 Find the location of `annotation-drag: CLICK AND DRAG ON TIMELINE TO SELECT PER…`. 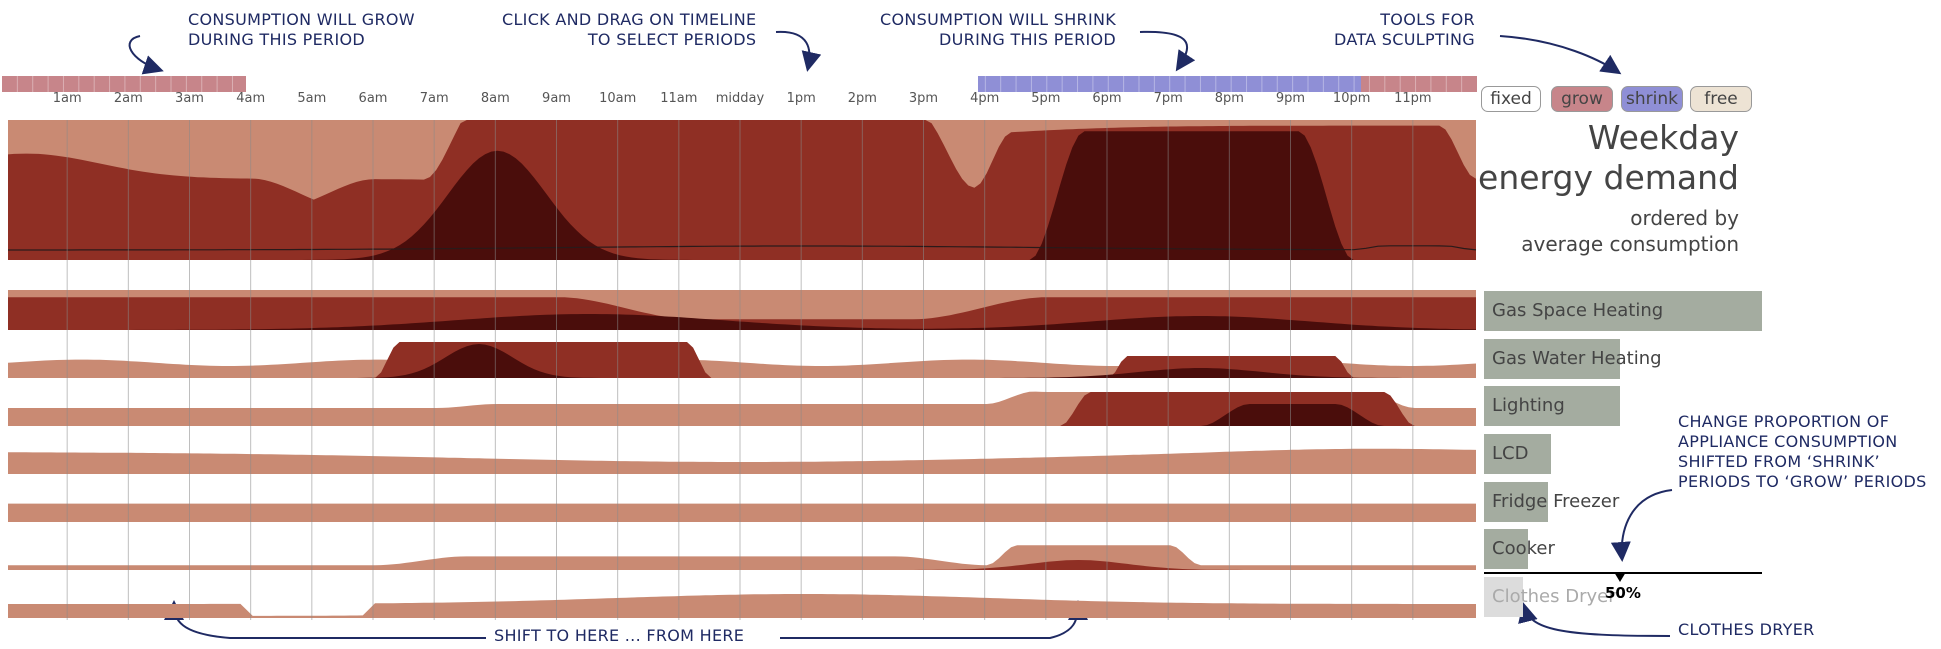

annotation-drag: CLICK AND DRAG ON TIMELINE TO SELECT PER… is located at coordinates (629, 29).